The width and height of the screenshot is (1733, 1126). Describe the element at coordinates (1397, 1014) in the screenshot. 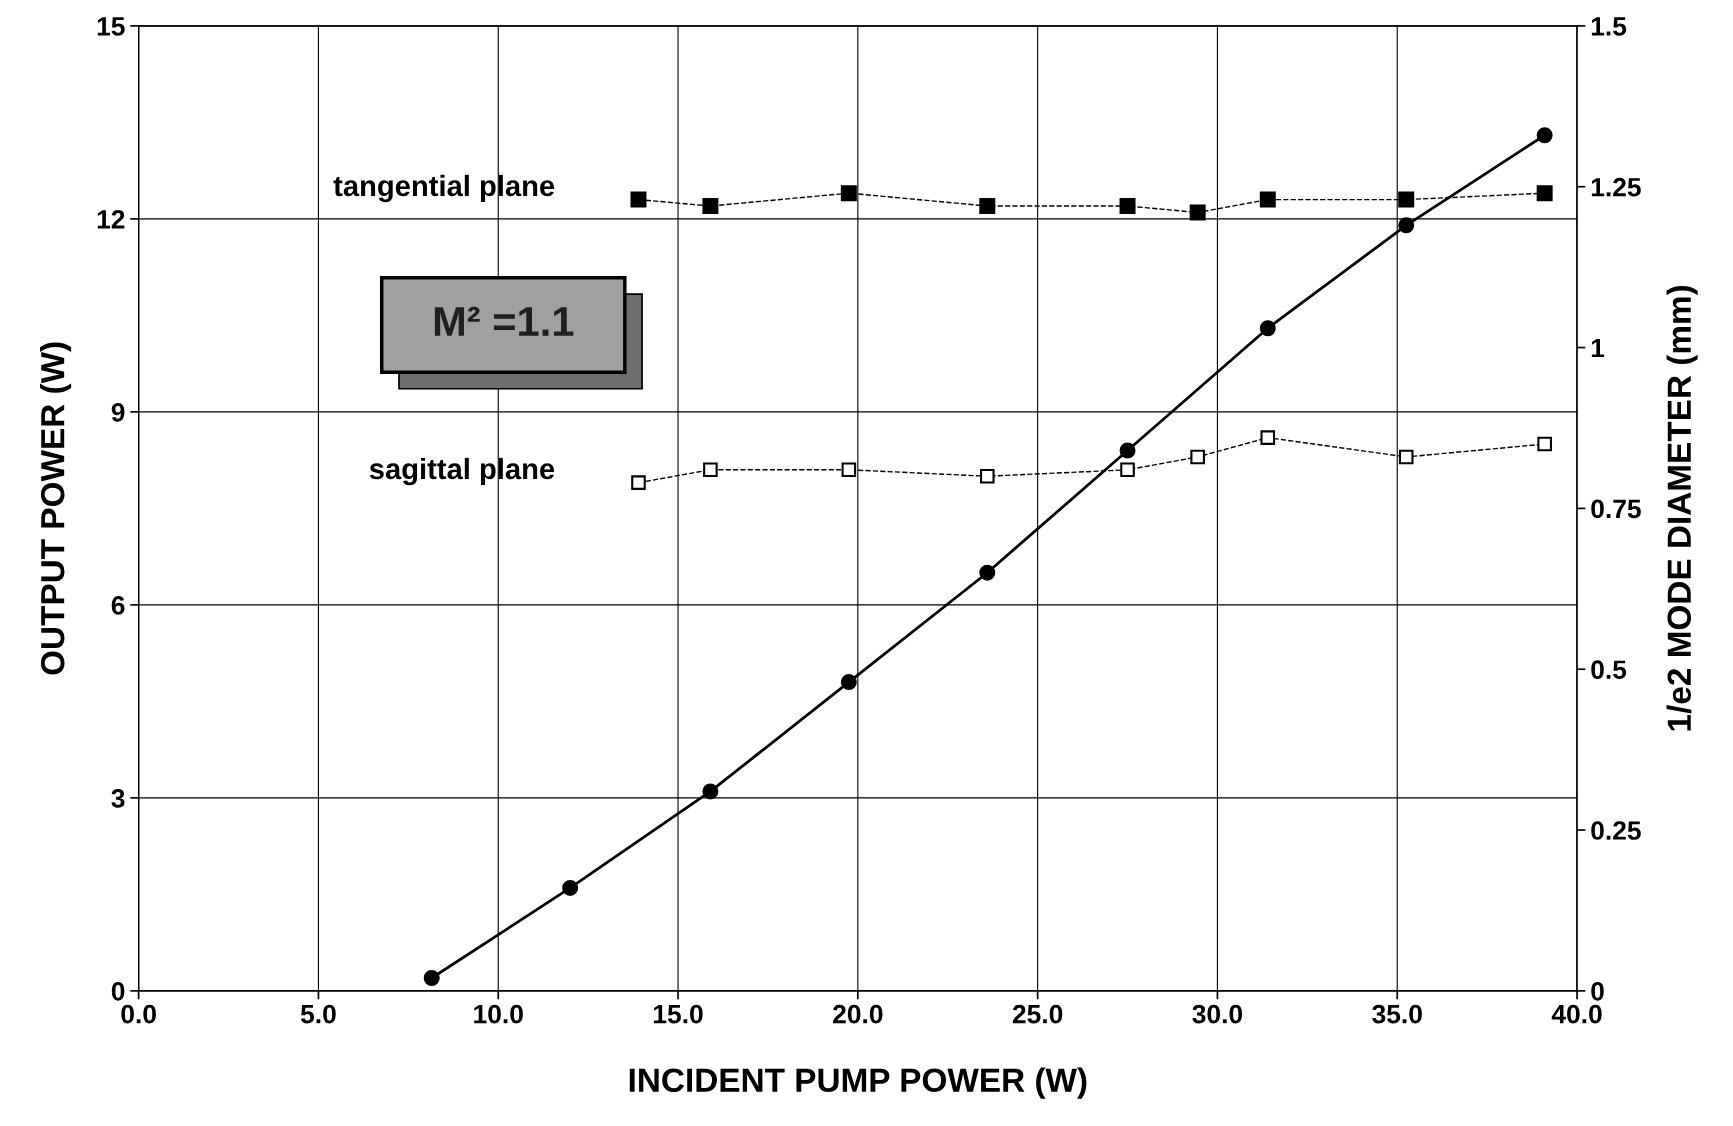

I see `x-tick-label: 35.0` at that location.